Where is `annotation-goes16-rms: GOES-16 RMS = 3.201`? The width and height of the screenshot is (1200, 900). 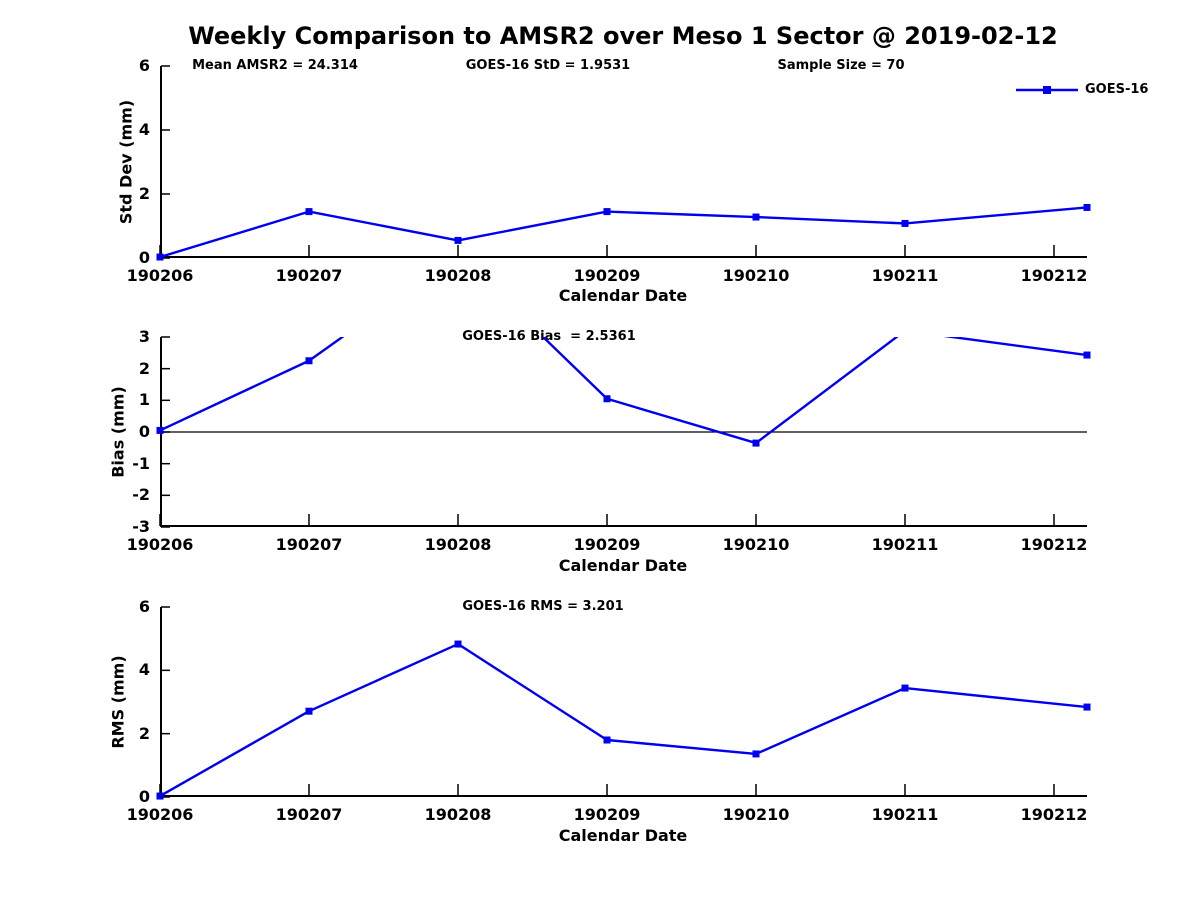
annotation-goes16-rms: GOES-16 RMS = 3.201 is located at coordinates (543, 606).